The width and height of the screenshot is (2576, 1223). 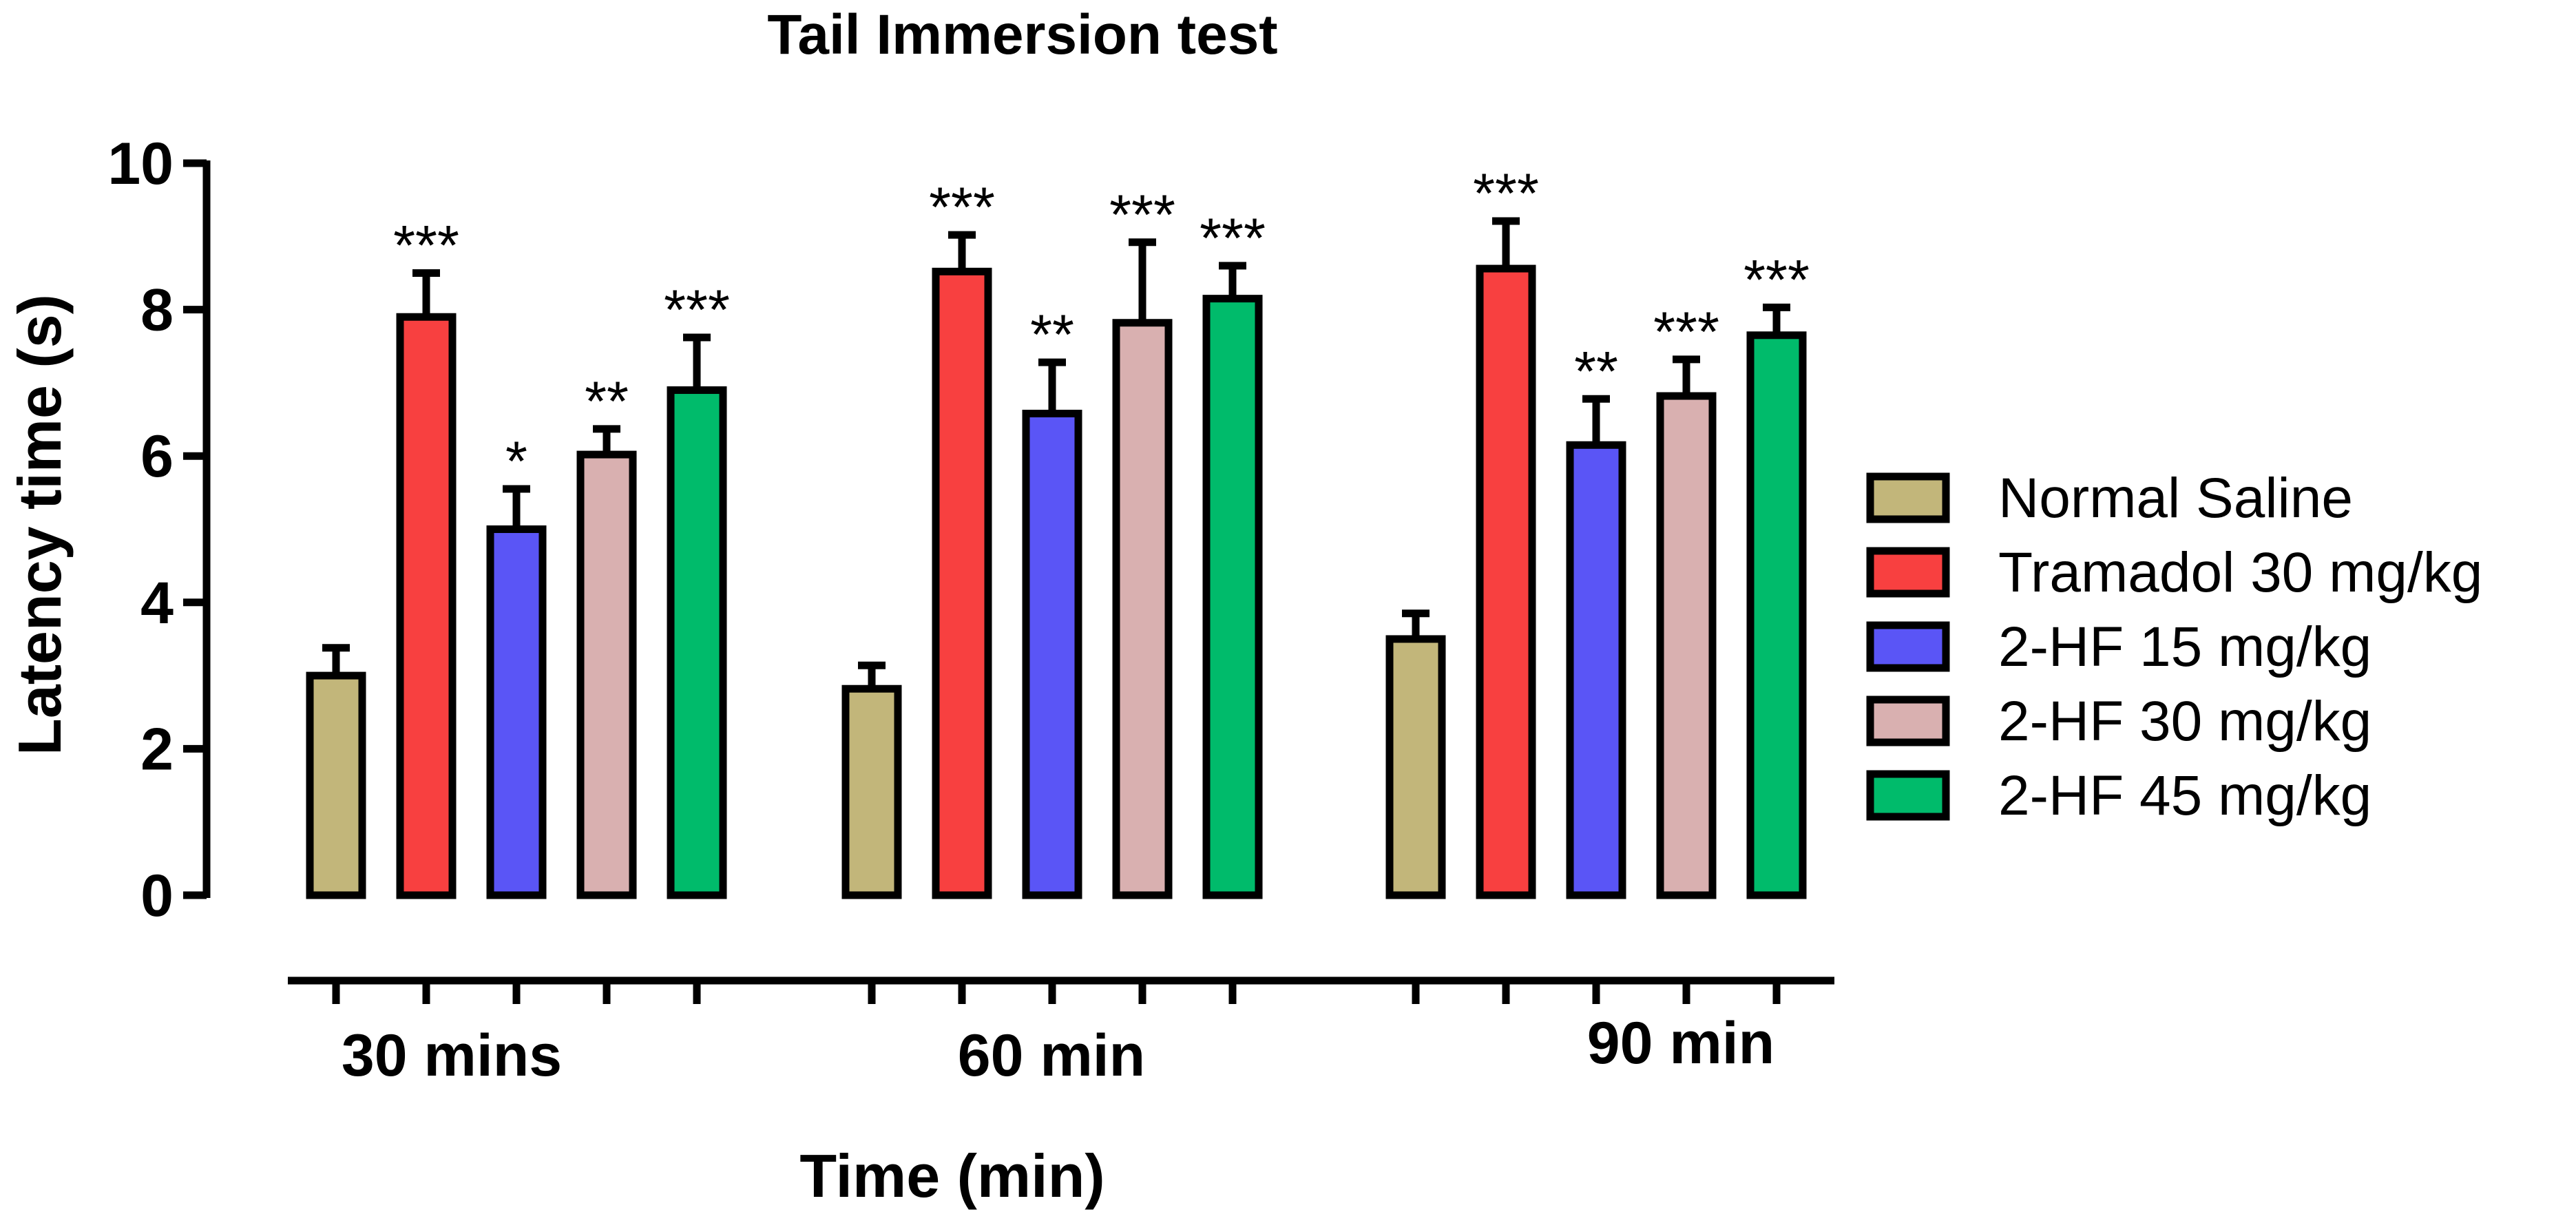 What do you see at coordinates (1022, 34) in the screenshot?
I see `chart-title: Tail Immersion test` at bounding box center [1022, 34].